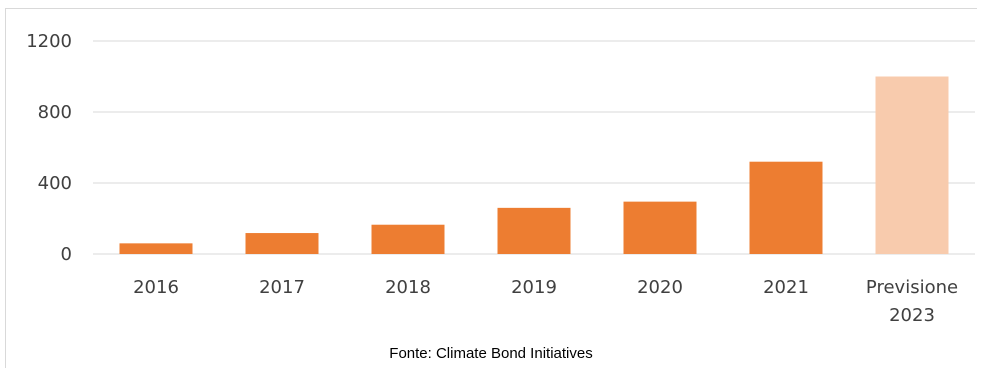 This screenshot has width=983, height=371. Describe the element at coordinates (786, 207) in the screenshot. I see `bar-2021` at that location.